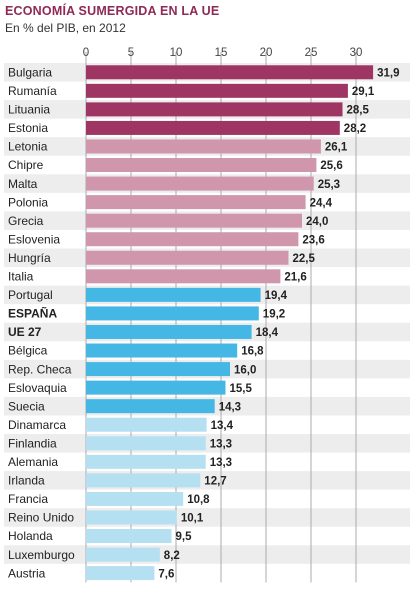 This screenshot has height=600, width=414. What do you see at coordinates (41, 518) in the screenshot?
I see `category-label: Reino Unido` at bounding box center [41, 518].